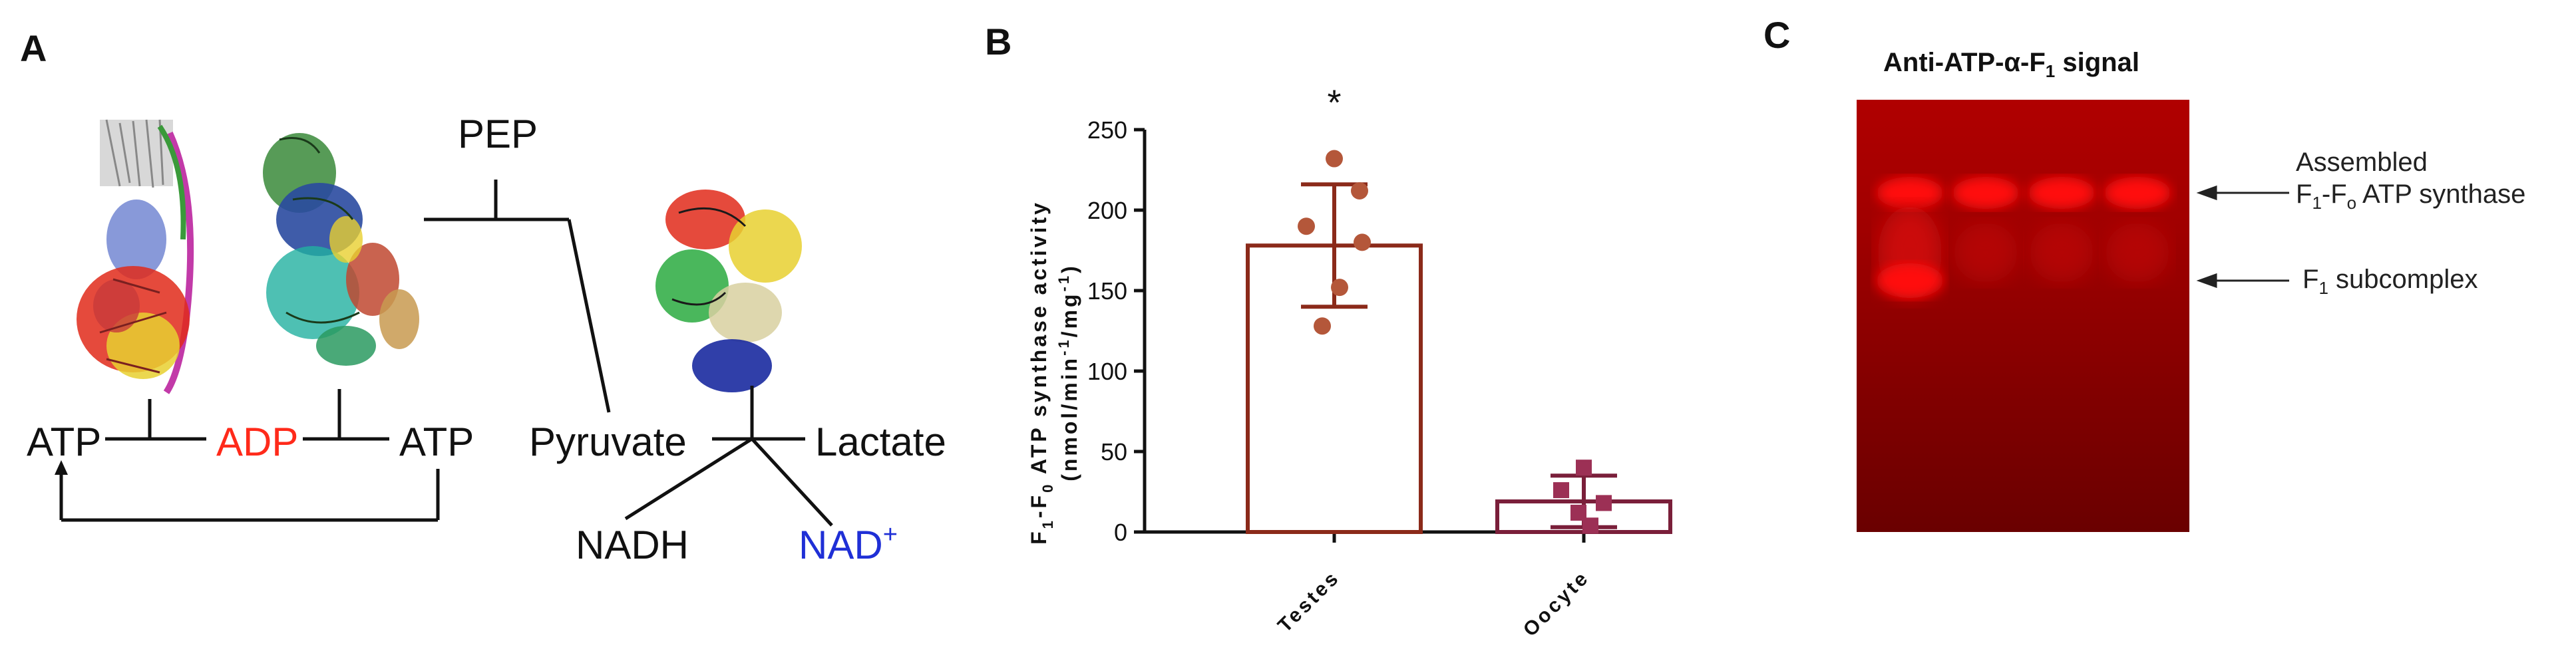  I want to click on atp-right-label: ATP, so click(437, 442).